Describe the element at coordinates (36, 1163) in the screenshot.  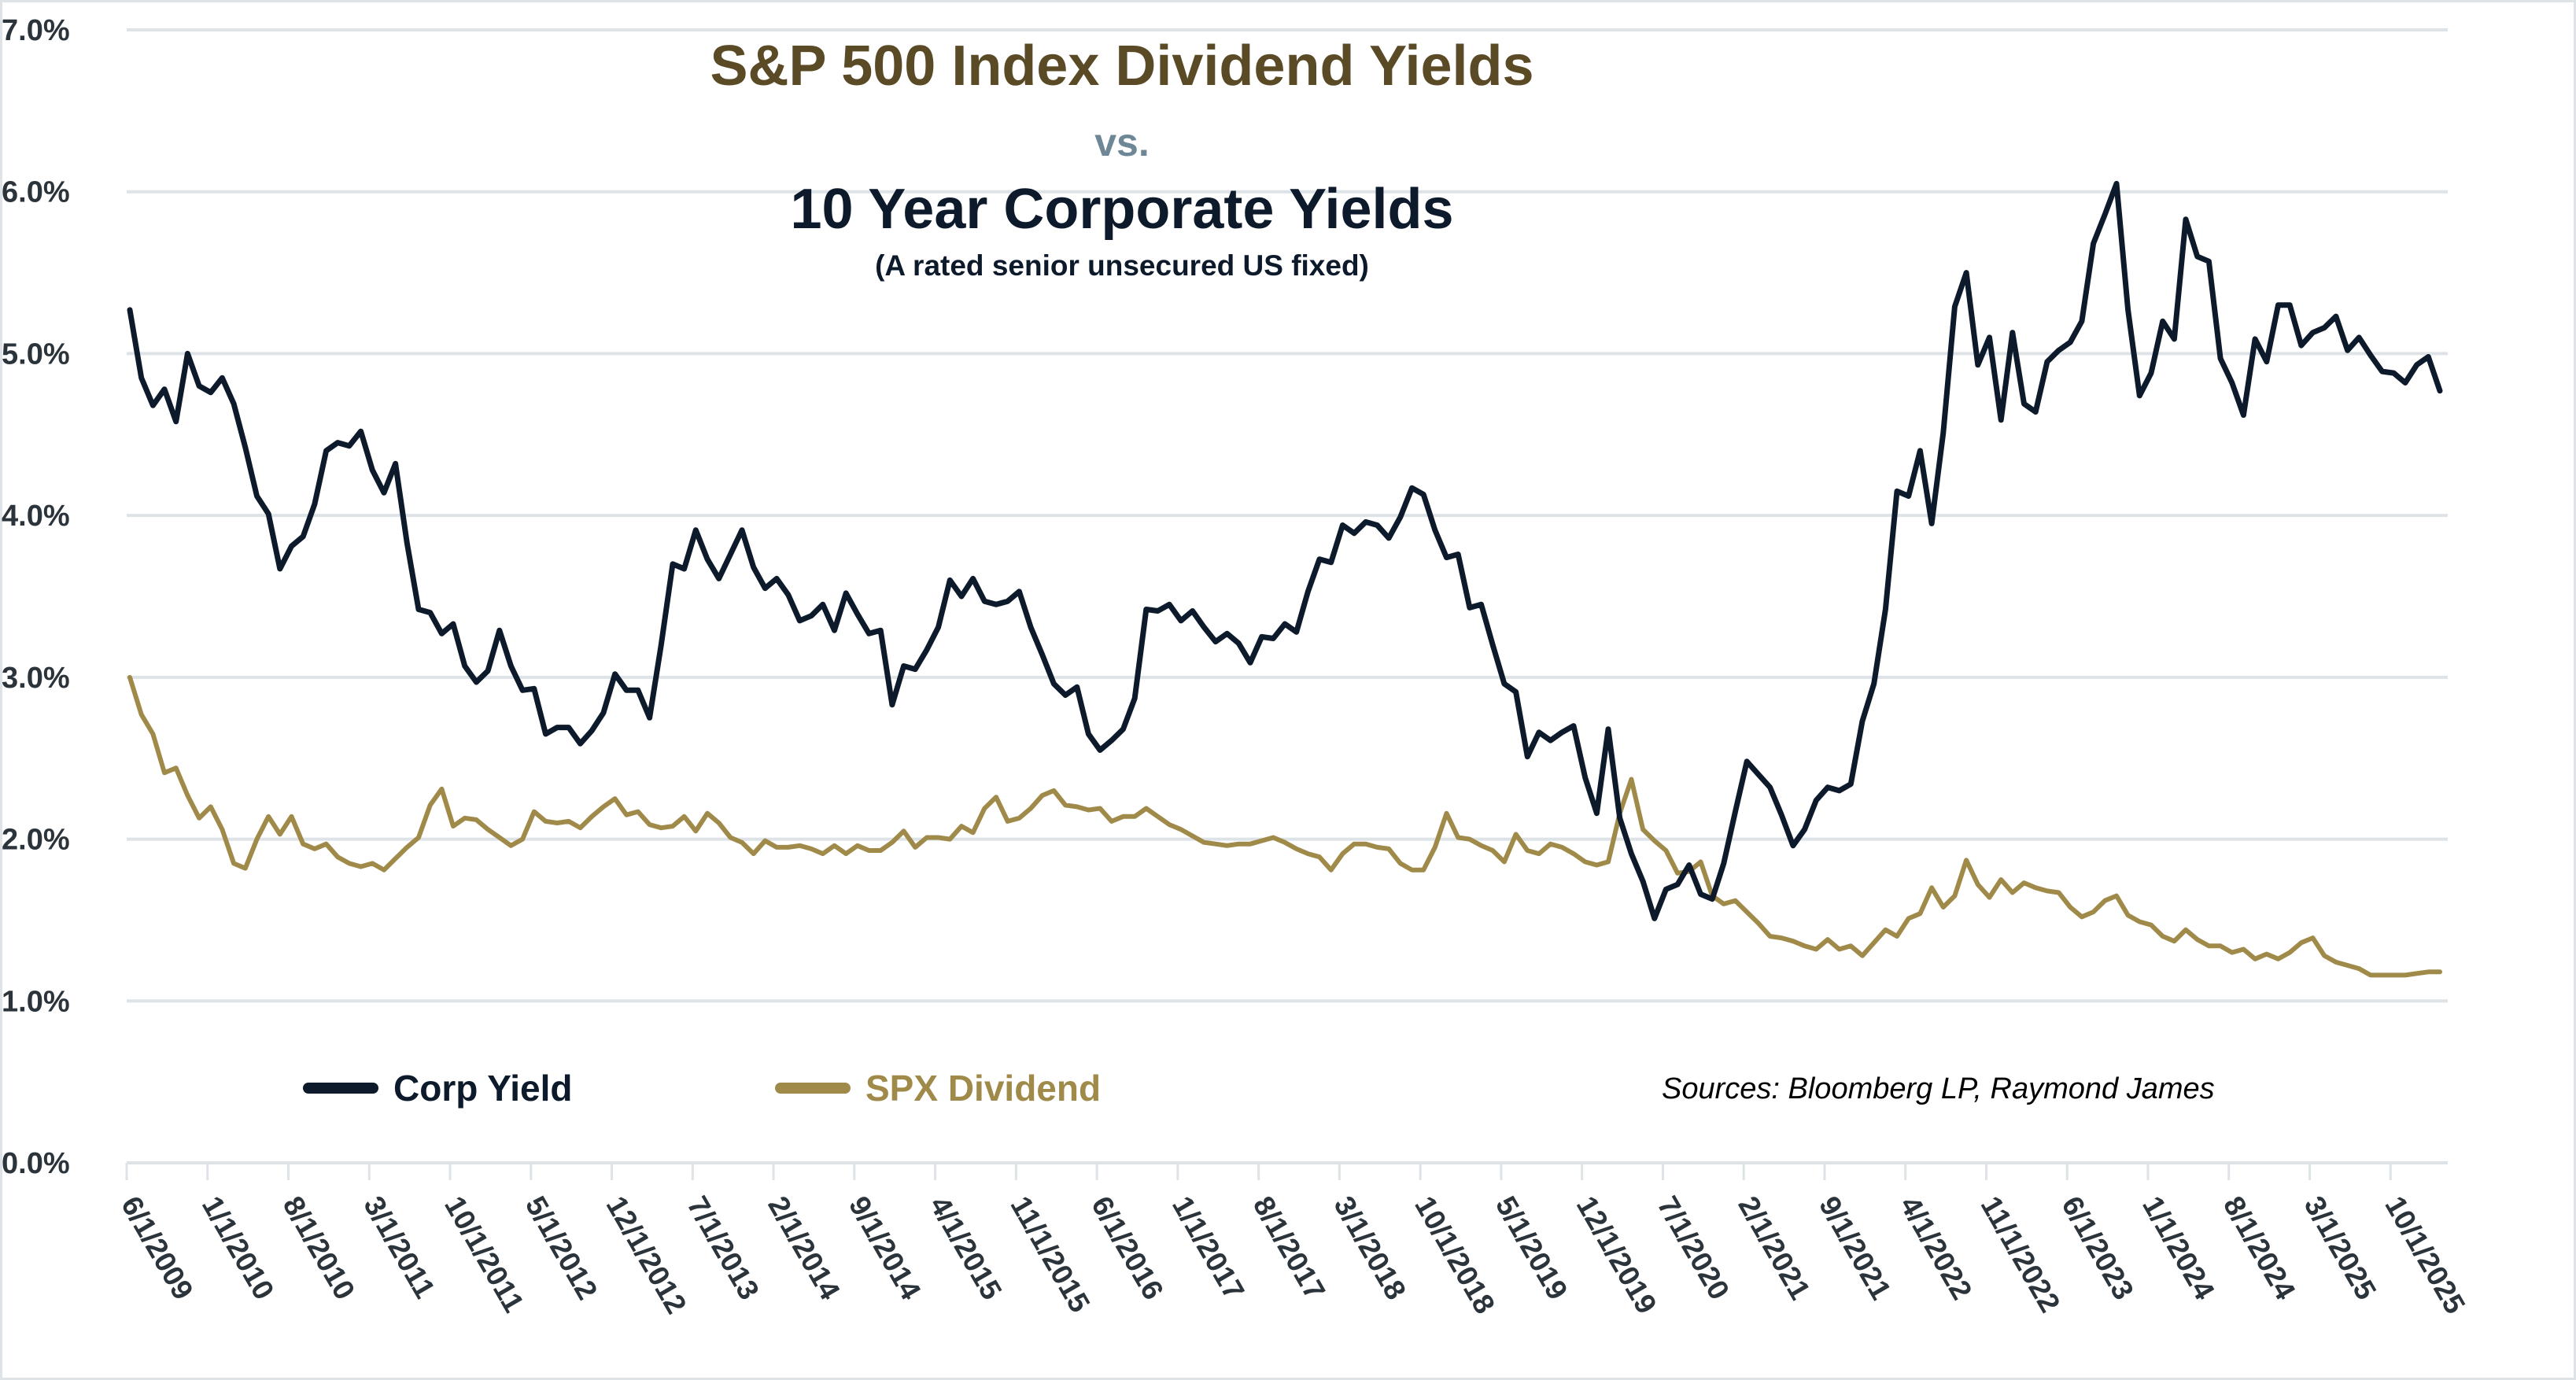
I see `y-tick-label: 0.0%` at that location.